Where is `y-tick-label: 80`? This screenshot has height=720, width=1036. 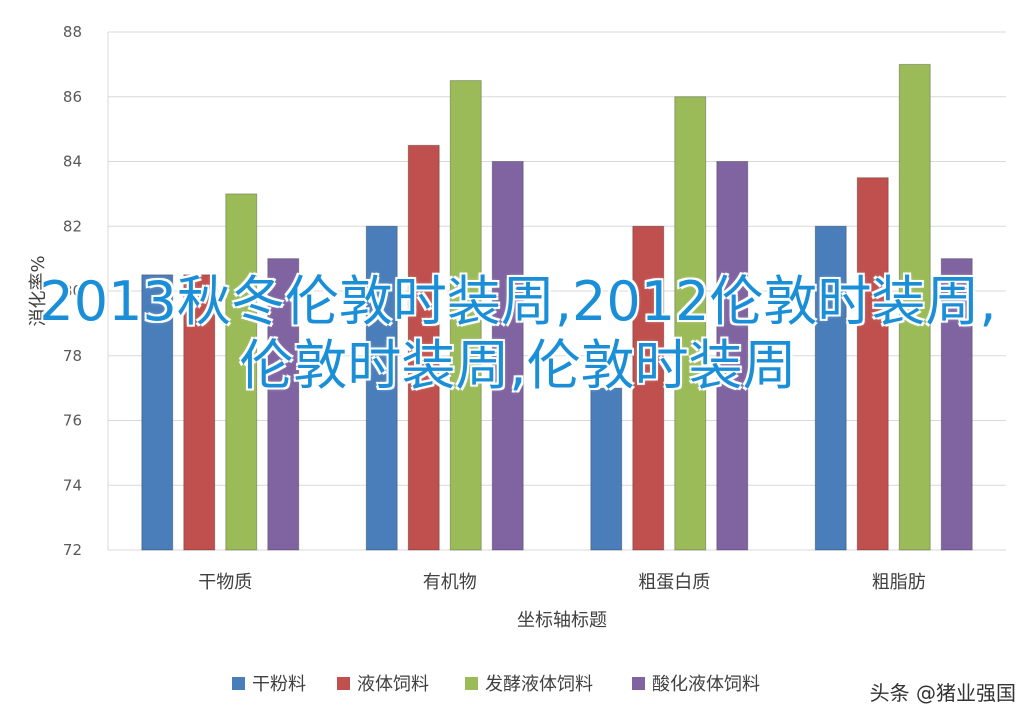 y-tick-label: 80 is located at coordinates (72, 291).